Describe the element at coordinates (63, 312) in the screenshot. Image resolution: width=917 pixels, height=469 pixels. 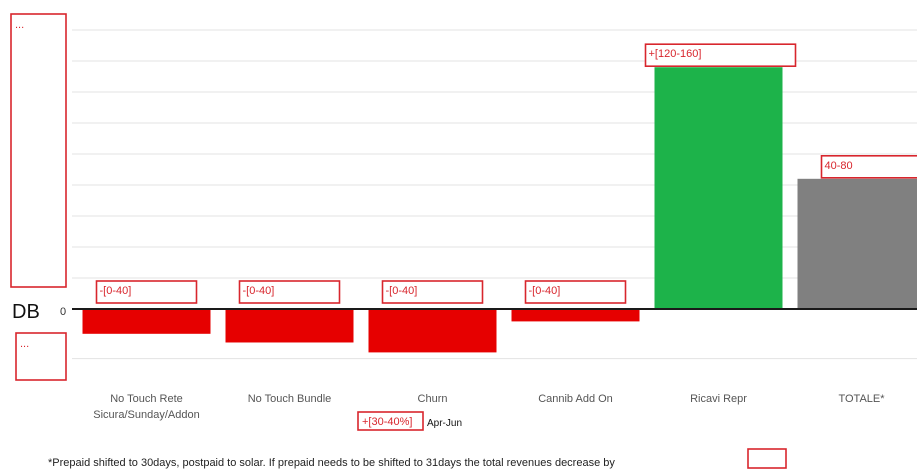
I see `zero-tick-label: 0` at that location.